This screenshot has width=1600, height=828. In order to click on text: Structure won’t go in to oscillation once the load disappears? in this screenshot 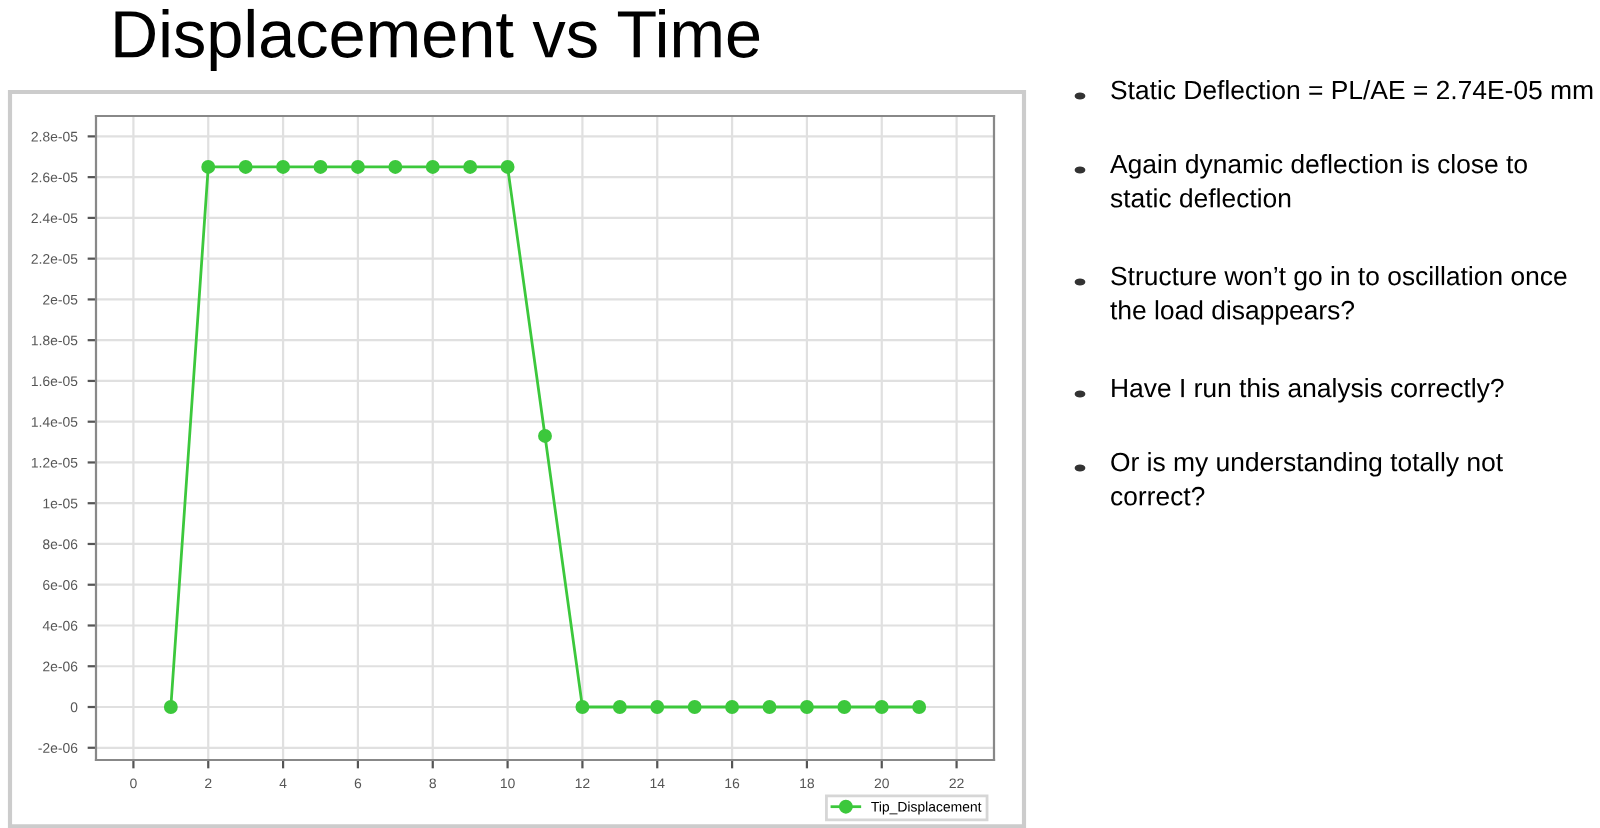, I will do `click(1338, 295)`.